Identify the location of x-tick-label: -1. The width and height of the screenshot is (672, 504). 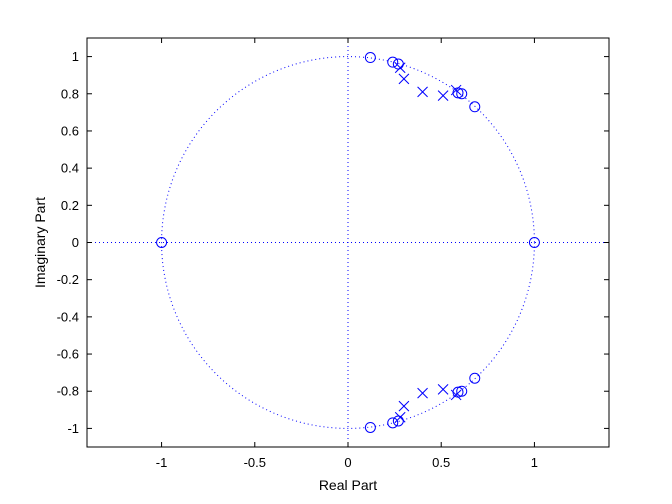
(162, 462).